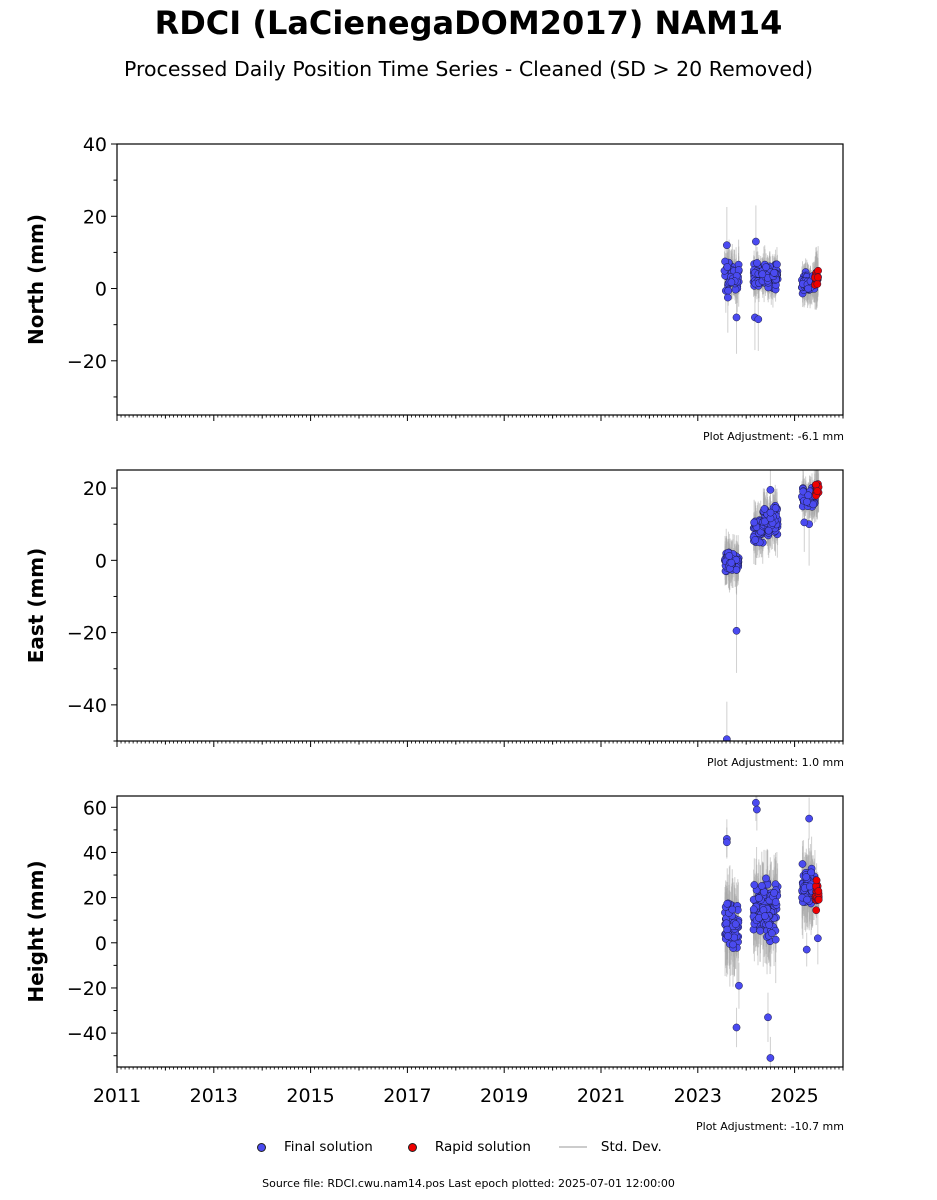  What do you see at coordinates (698, 1096) in the screenshot?
I see `height-x-tick-label: 2023` at bounding box center [698, 1096].